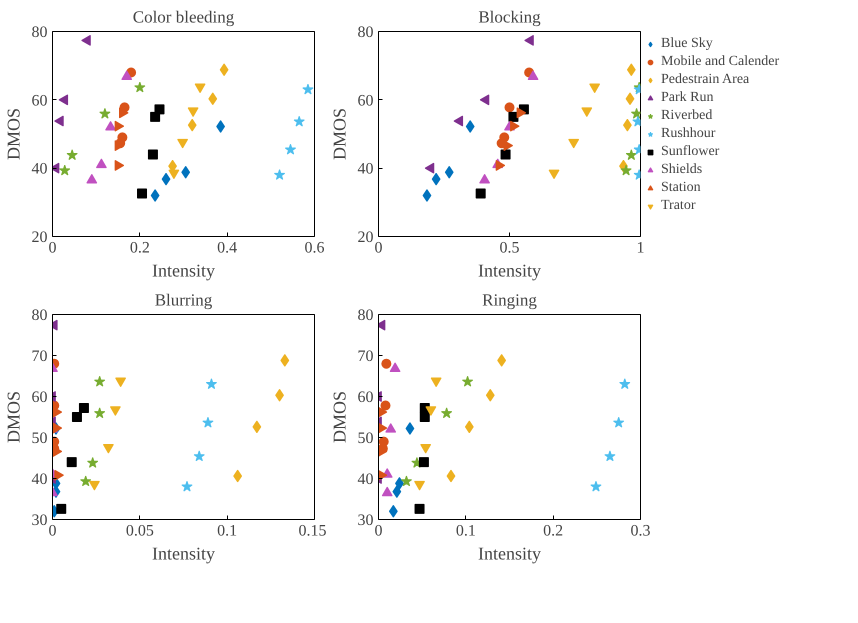 Image resolution: width=858 pixels, height=623 pixels. I want to click on legend-label: Mobile and Calender, so click(720, 62).